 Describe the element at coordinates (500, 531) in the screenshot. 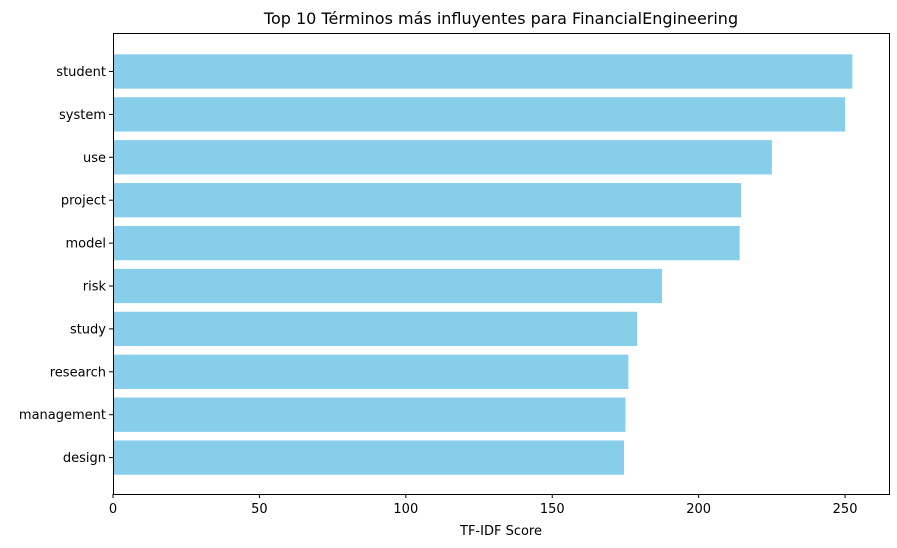

I see `x-axis-label: TF-IDF Score` at that location.